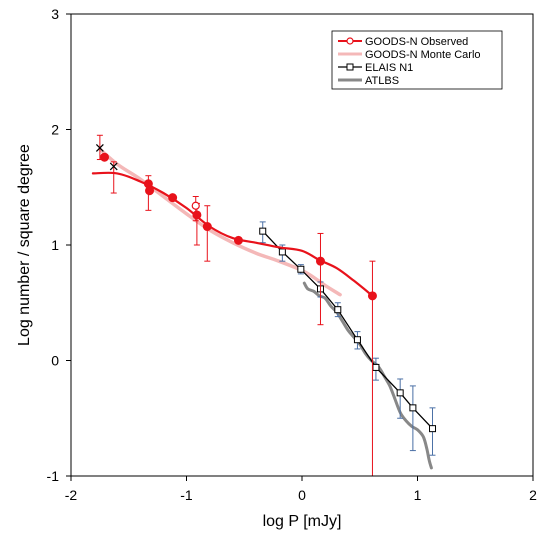  I want to click on goods-n-monte-carlo-line, so click(220, 222).